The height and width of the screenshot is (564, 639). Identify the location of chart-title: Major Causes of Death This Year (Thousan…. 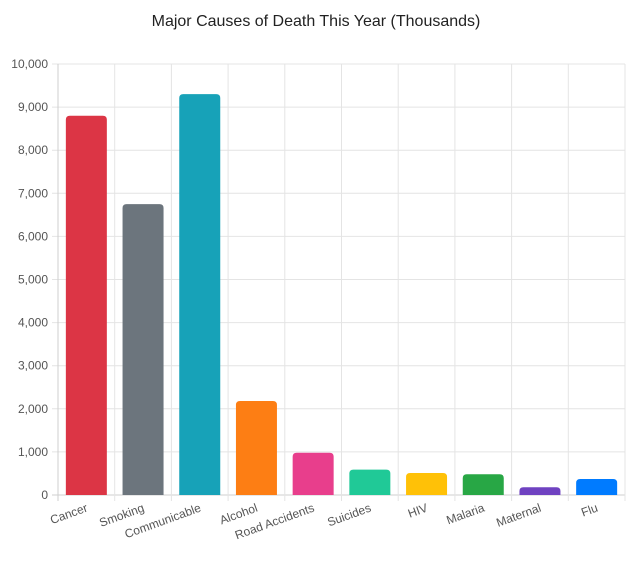
(316, 21).